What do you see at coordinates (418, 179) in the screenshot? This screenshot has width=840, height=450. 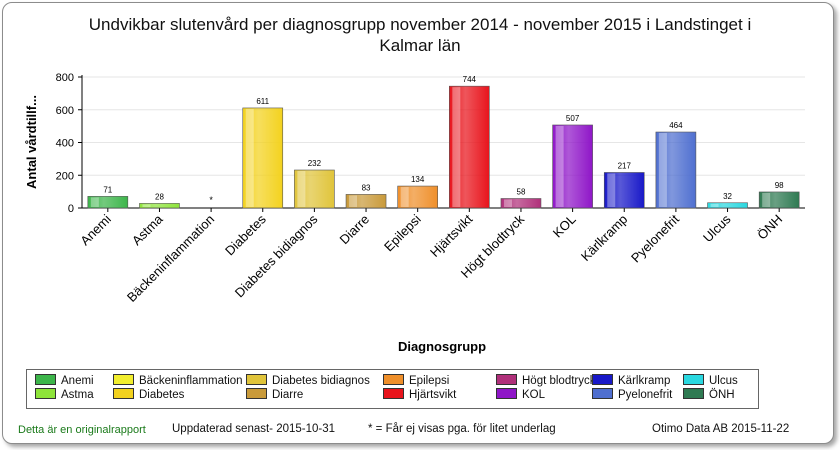 I see `data-label: 134` at bounding box center [418, 179].